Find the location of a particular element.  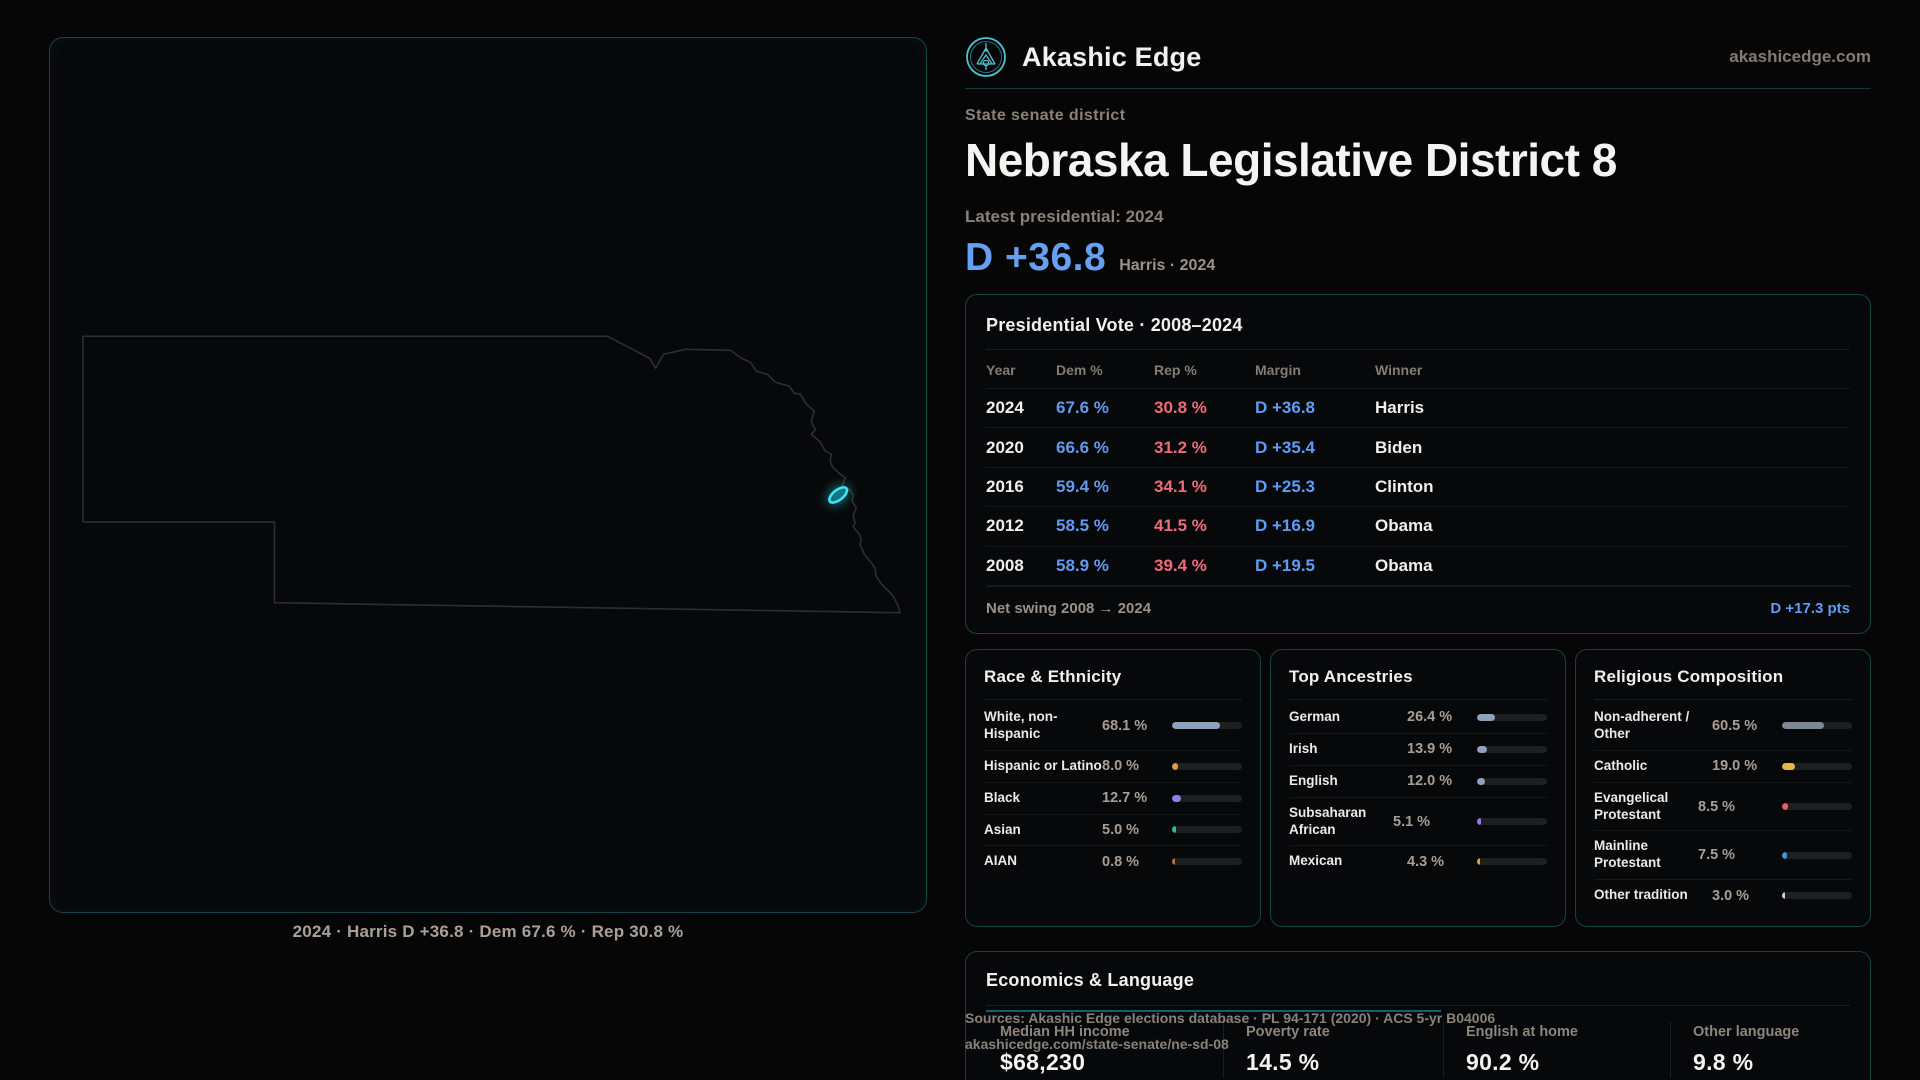

permalink-url: akashicedge.com/state-senate/ne-sd-08 is located at coordinates (1097, 1044).